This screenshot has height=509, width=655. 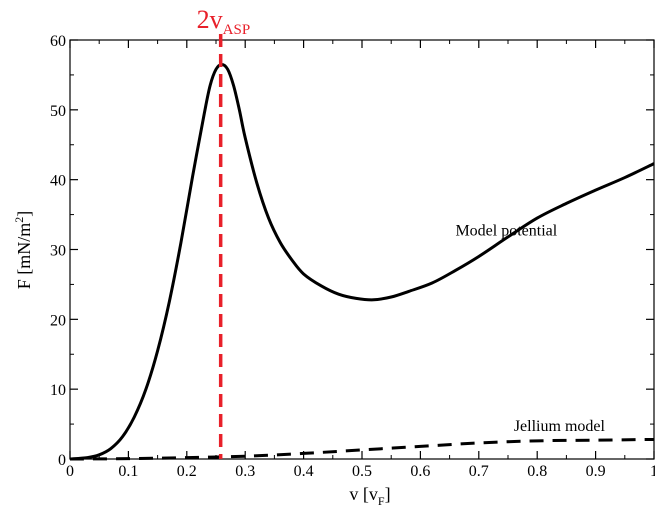 What do you see at coordinates (479, 471) in the screenshot?
I see `x-tick-label: 0.7` at bounding box center [479, 471].